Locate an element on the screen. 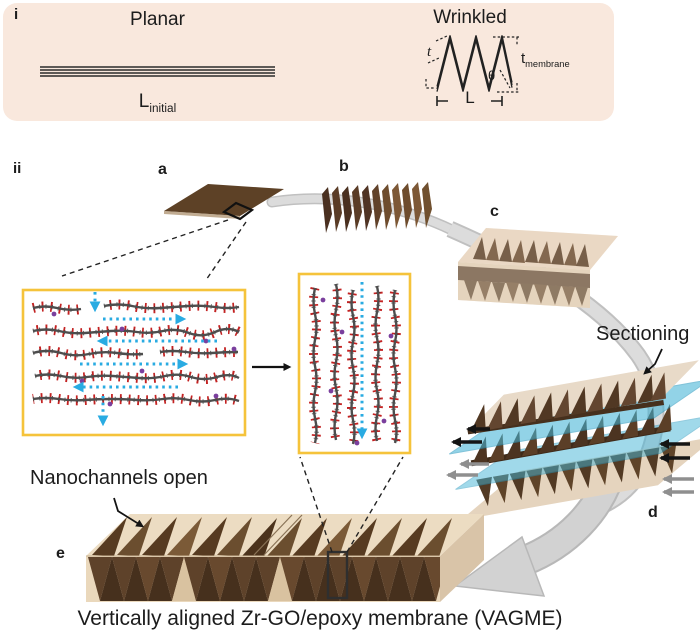 The image size is (700, 643). tortuous-water-path is located at coordinates (144, 359).